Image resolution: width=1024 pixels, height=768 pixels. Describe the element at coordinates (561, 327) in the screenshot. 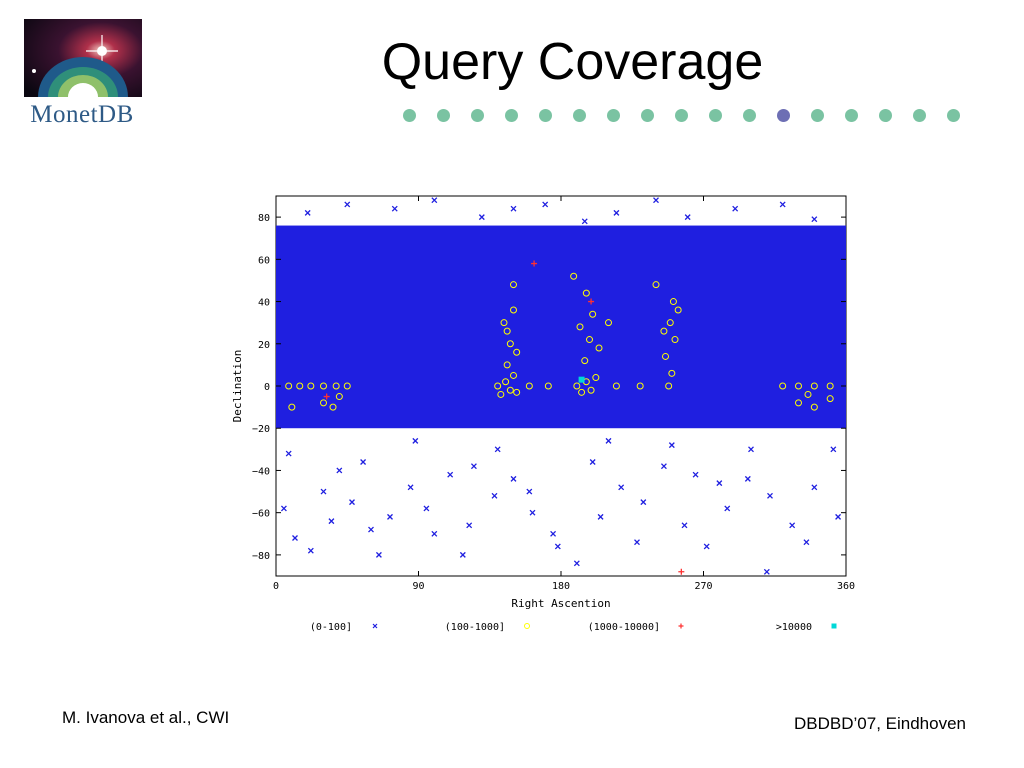

I see `coverage-band` at that location.